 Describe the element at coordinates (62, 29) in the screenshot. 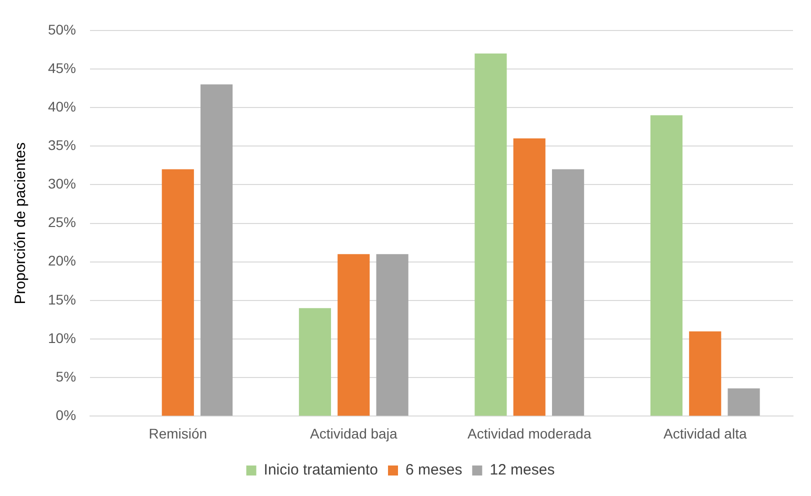

I see `y-tick-label: 50%` at that location.